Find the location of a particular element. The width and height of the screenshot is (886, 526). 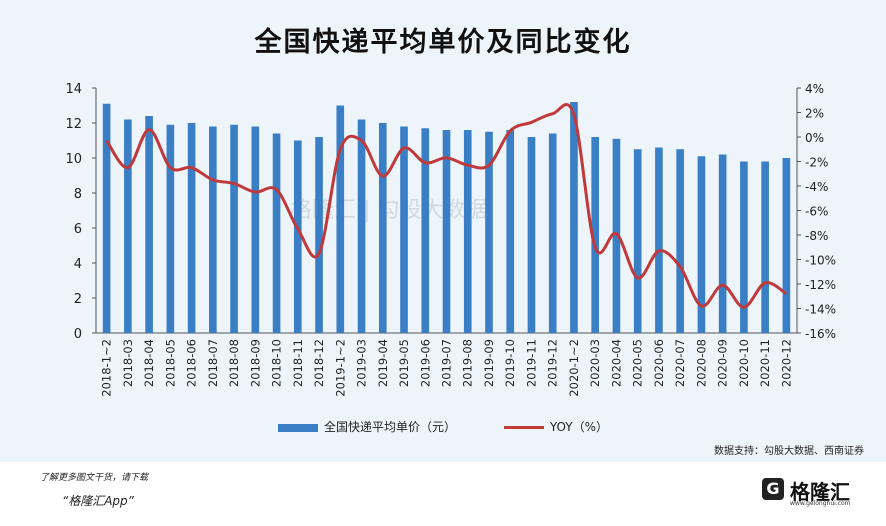

x-tick-label: 2018-07 is located at coordinates (213, 363).